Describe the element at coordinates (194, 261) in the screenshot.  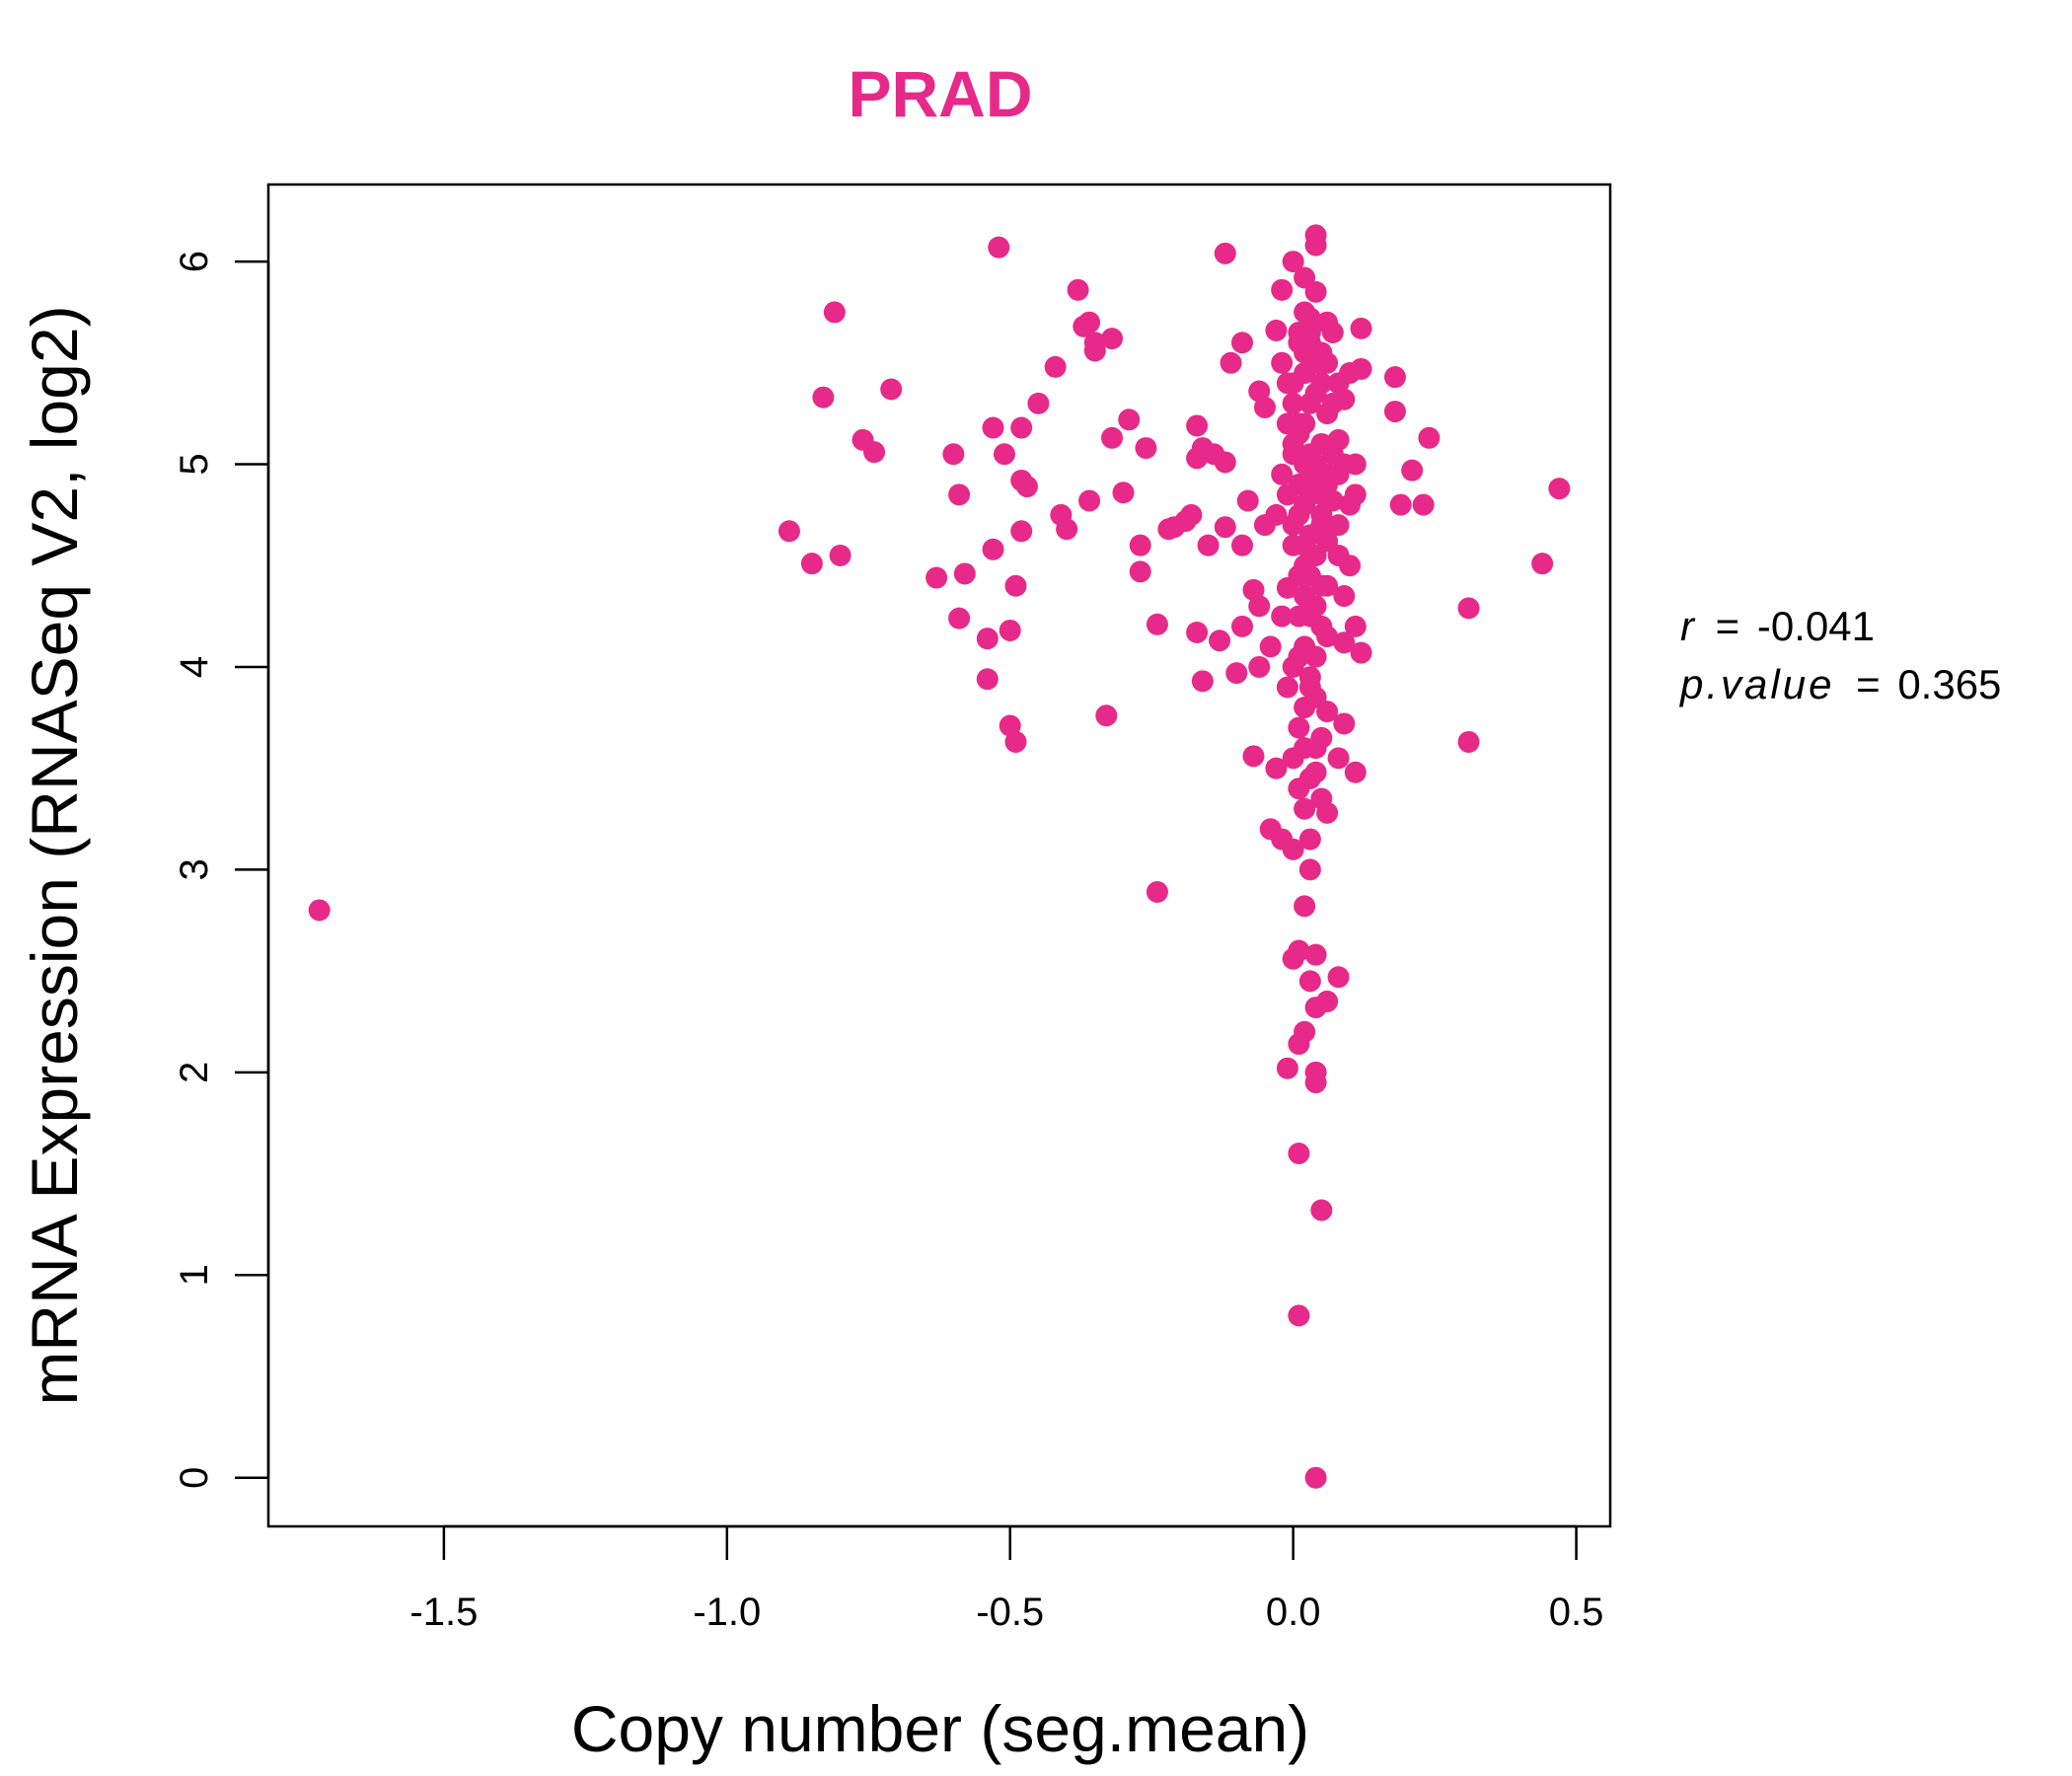
I see `y-tick-label: 6` at that location.